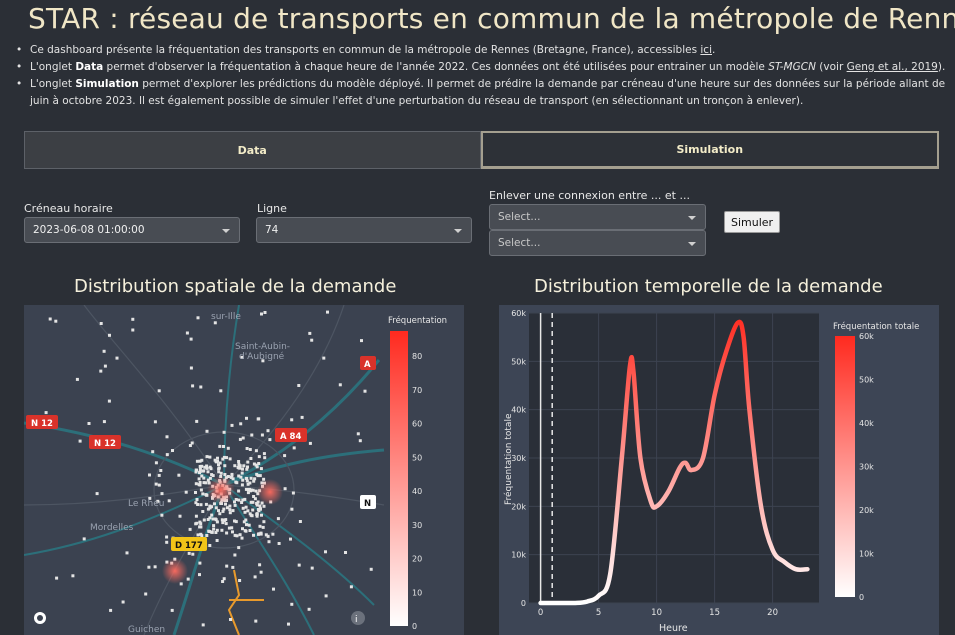 The width and height of the screenshot is (955, 635). I want to click on tab-simulation: Simulation, so click(709, 150).